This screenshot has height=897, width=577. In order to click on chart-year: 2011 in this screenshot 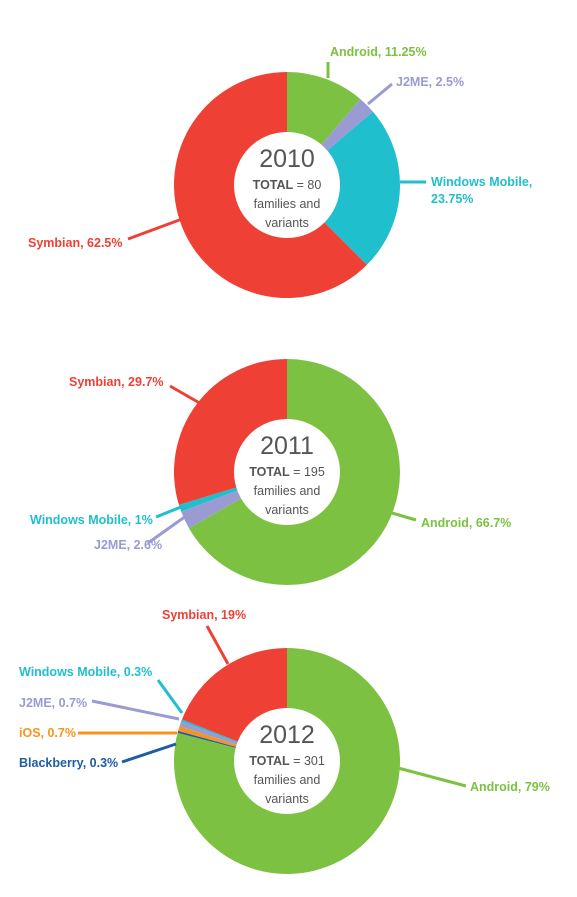, I will do `click(287, 446)`.